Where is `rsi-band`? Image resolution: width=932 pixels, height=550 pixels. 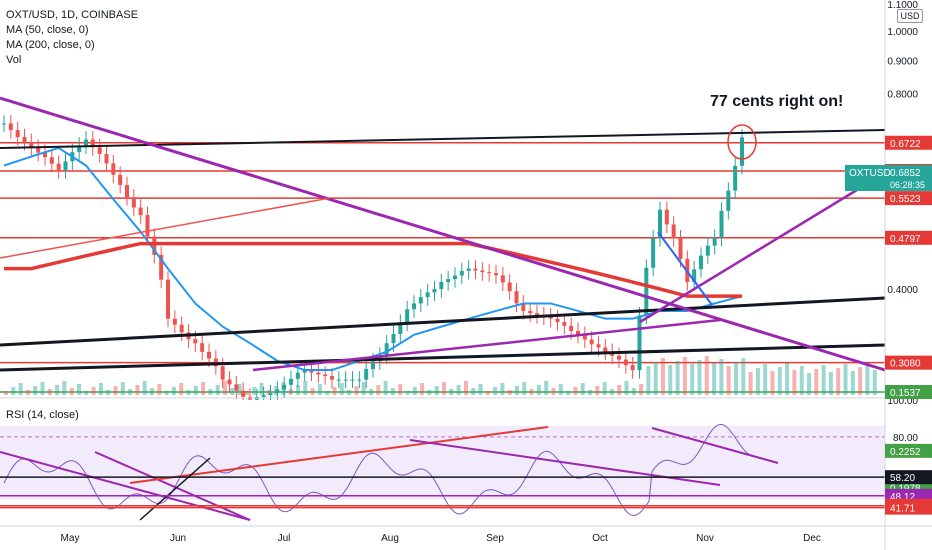
rsi-band is located at coordinates (442, 462).